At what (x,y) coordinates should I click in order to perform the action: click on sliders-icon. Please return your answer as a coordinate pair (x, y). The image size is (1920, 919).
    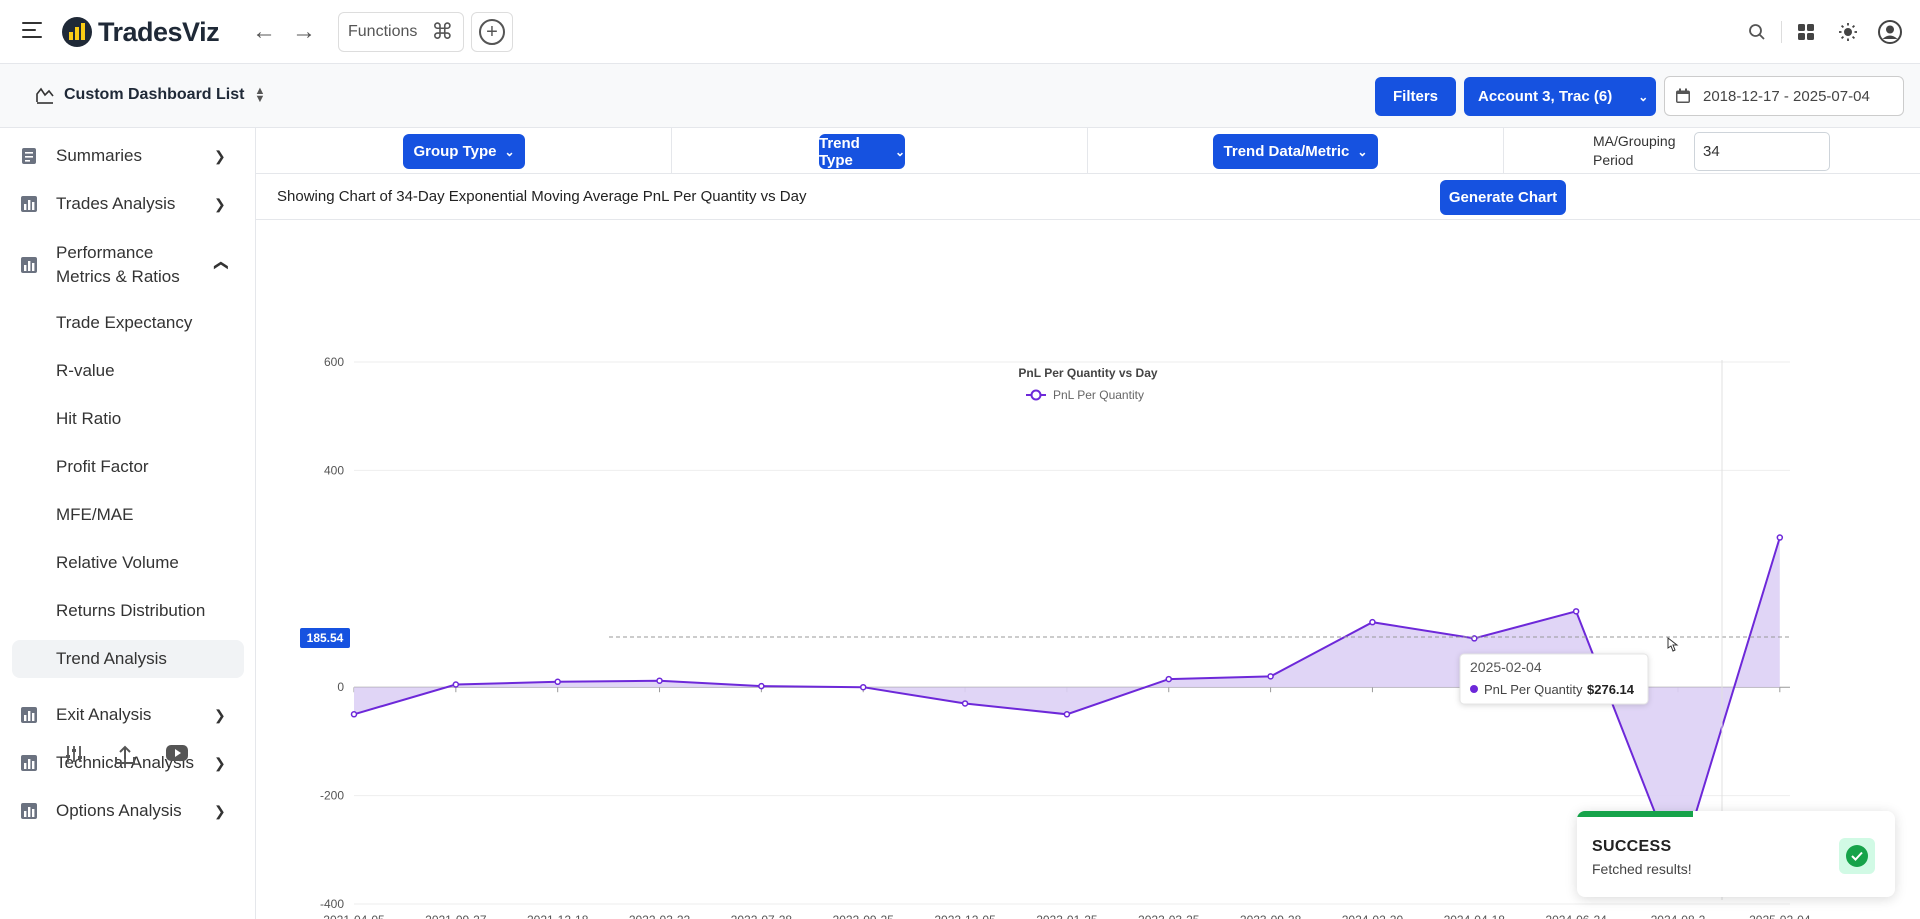
    Looking at the image, I should click on (74, 754).